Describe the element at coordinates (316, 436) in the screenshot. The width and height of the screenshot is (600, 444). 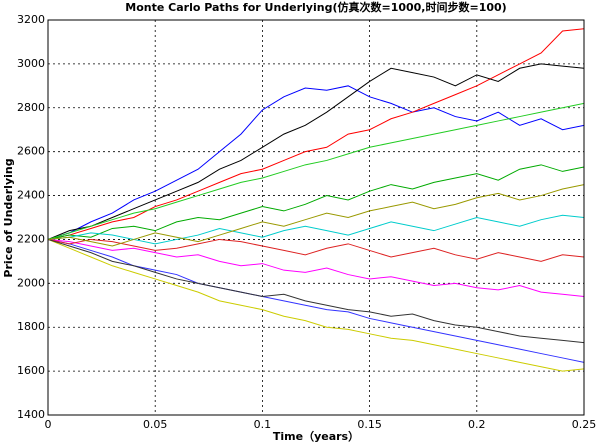
I see `x-axis-label: Time（years）` at that location.